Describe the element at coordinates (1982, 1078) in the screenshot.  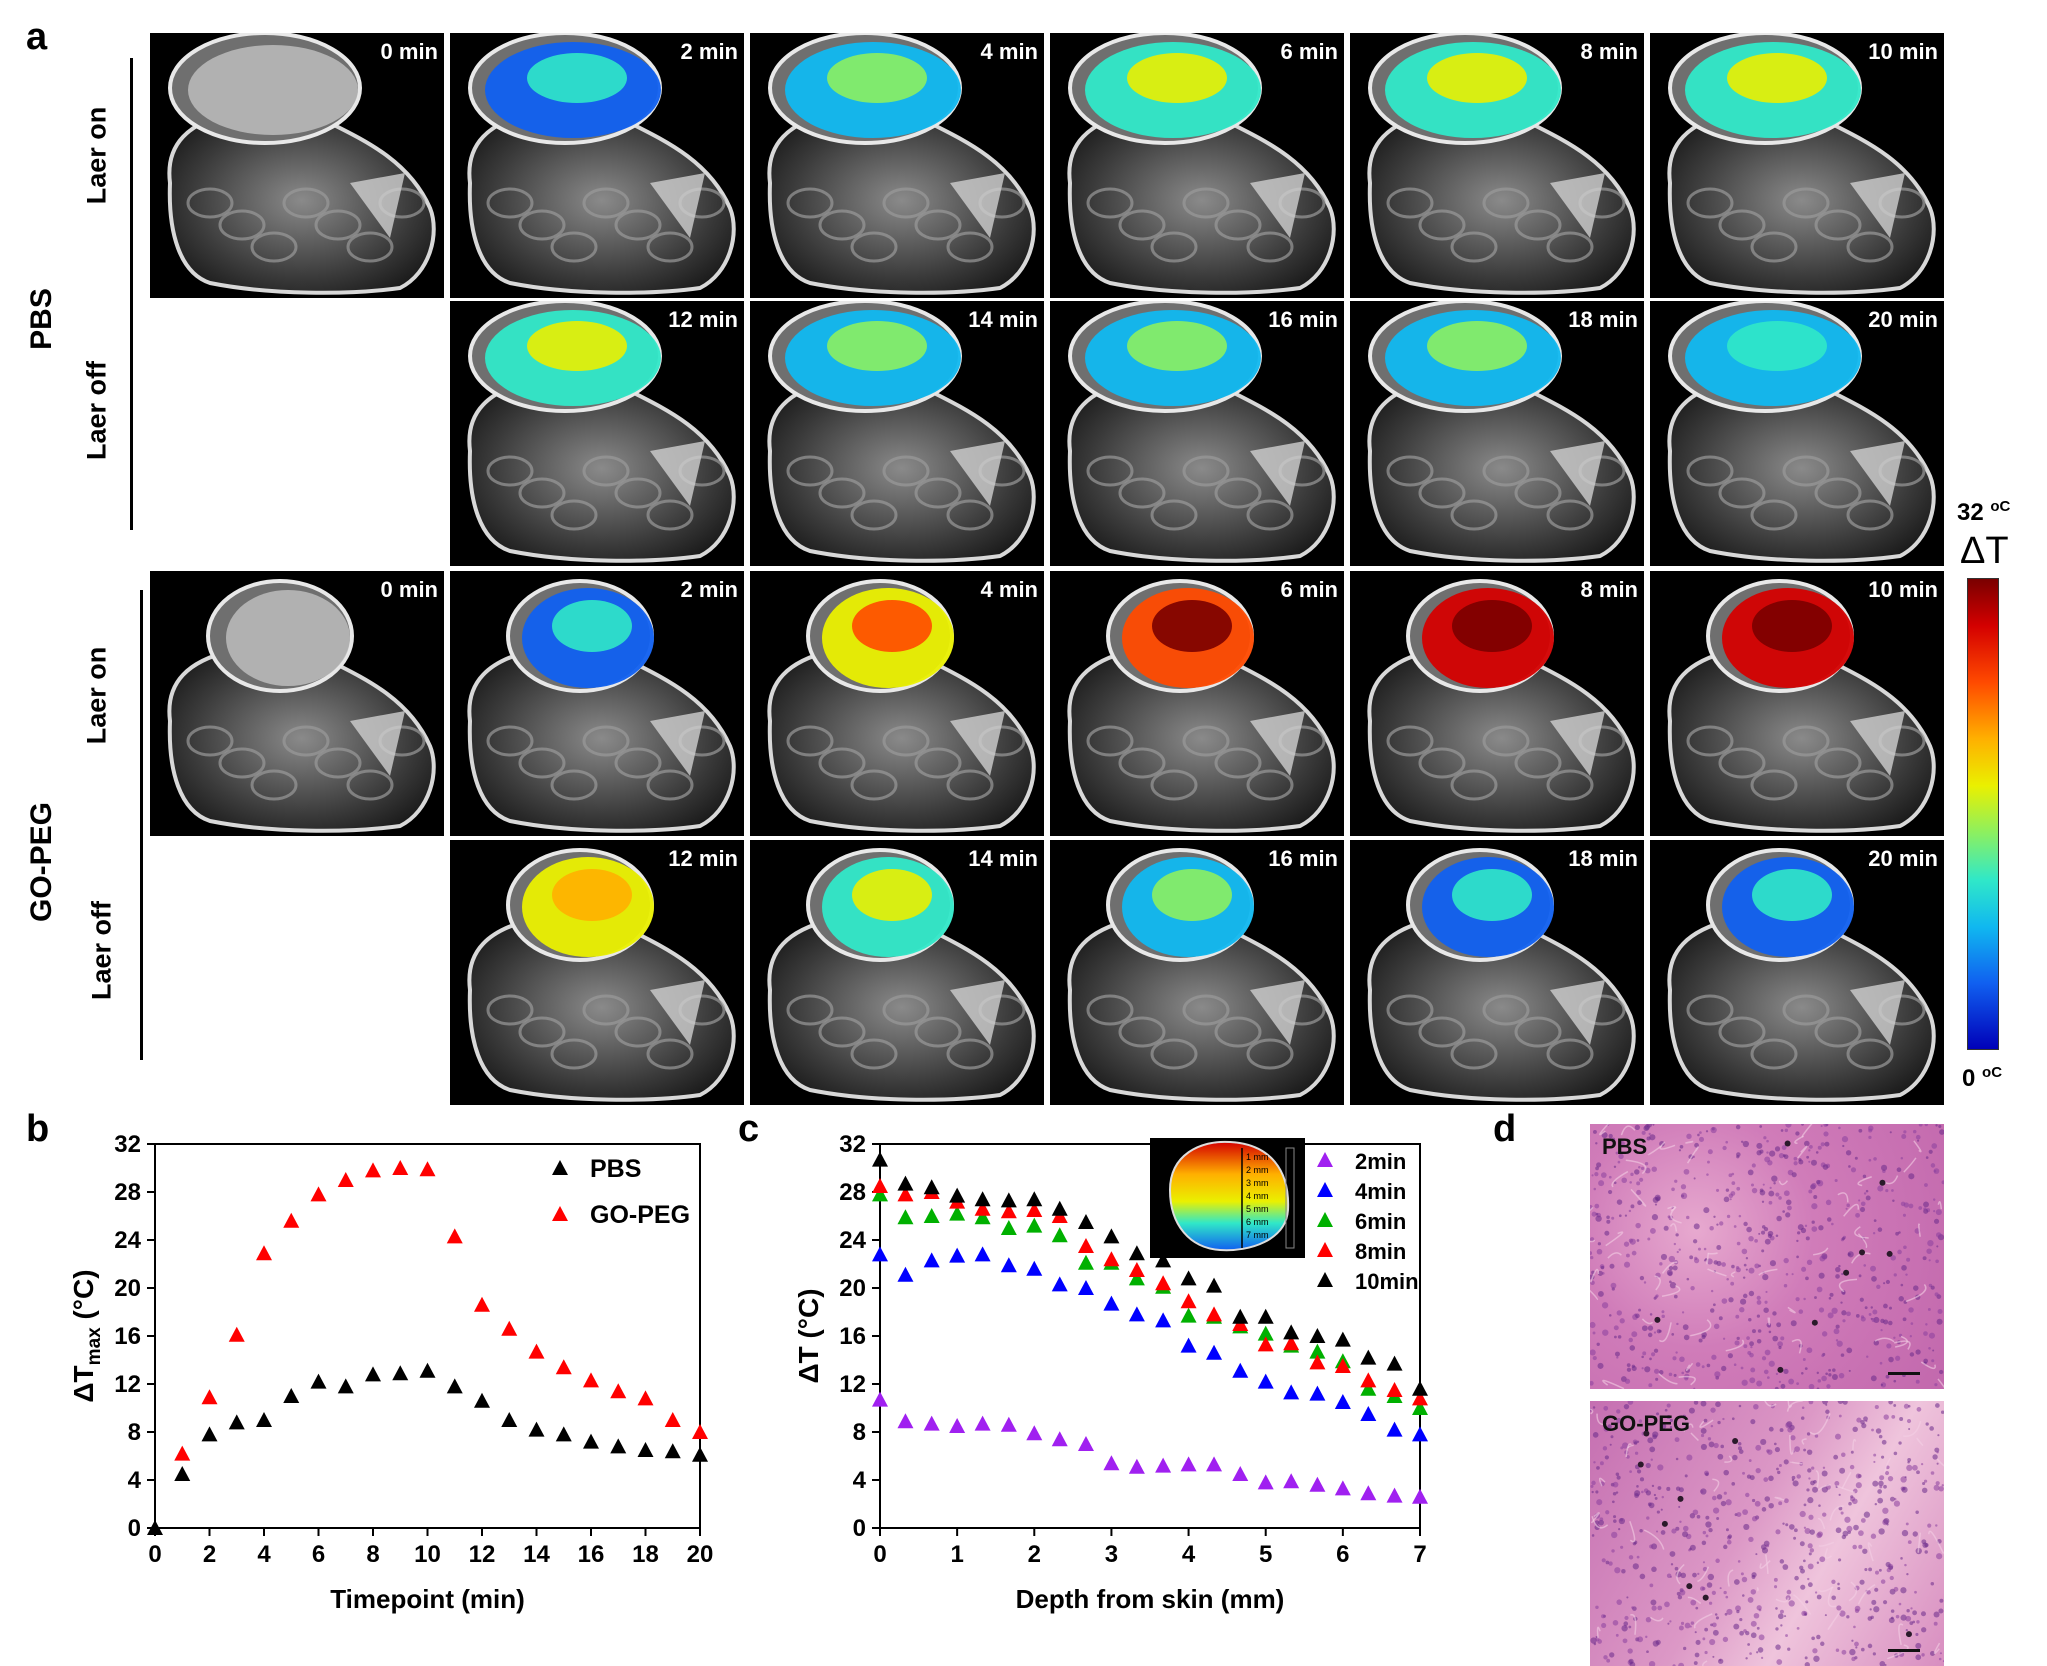
I see `colorbar-min-label: 0 oC` at that location.